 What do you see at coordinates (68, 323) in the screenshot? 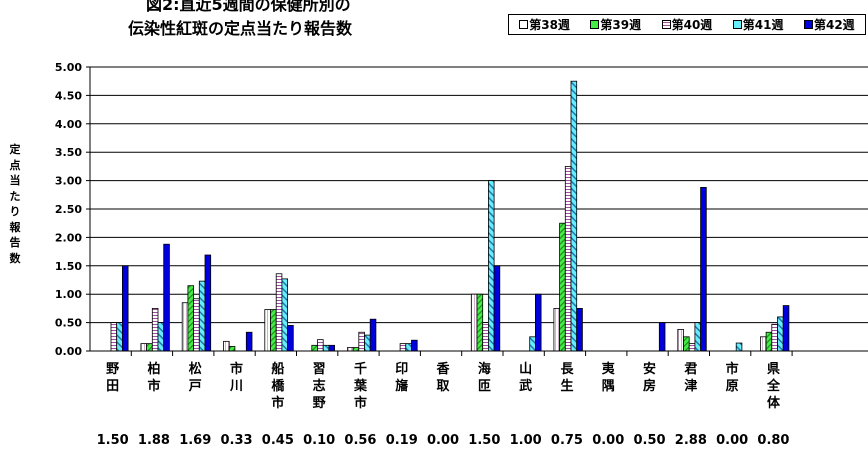
I see `y-tick-label: 0.50` at bounding box center [68, 323].